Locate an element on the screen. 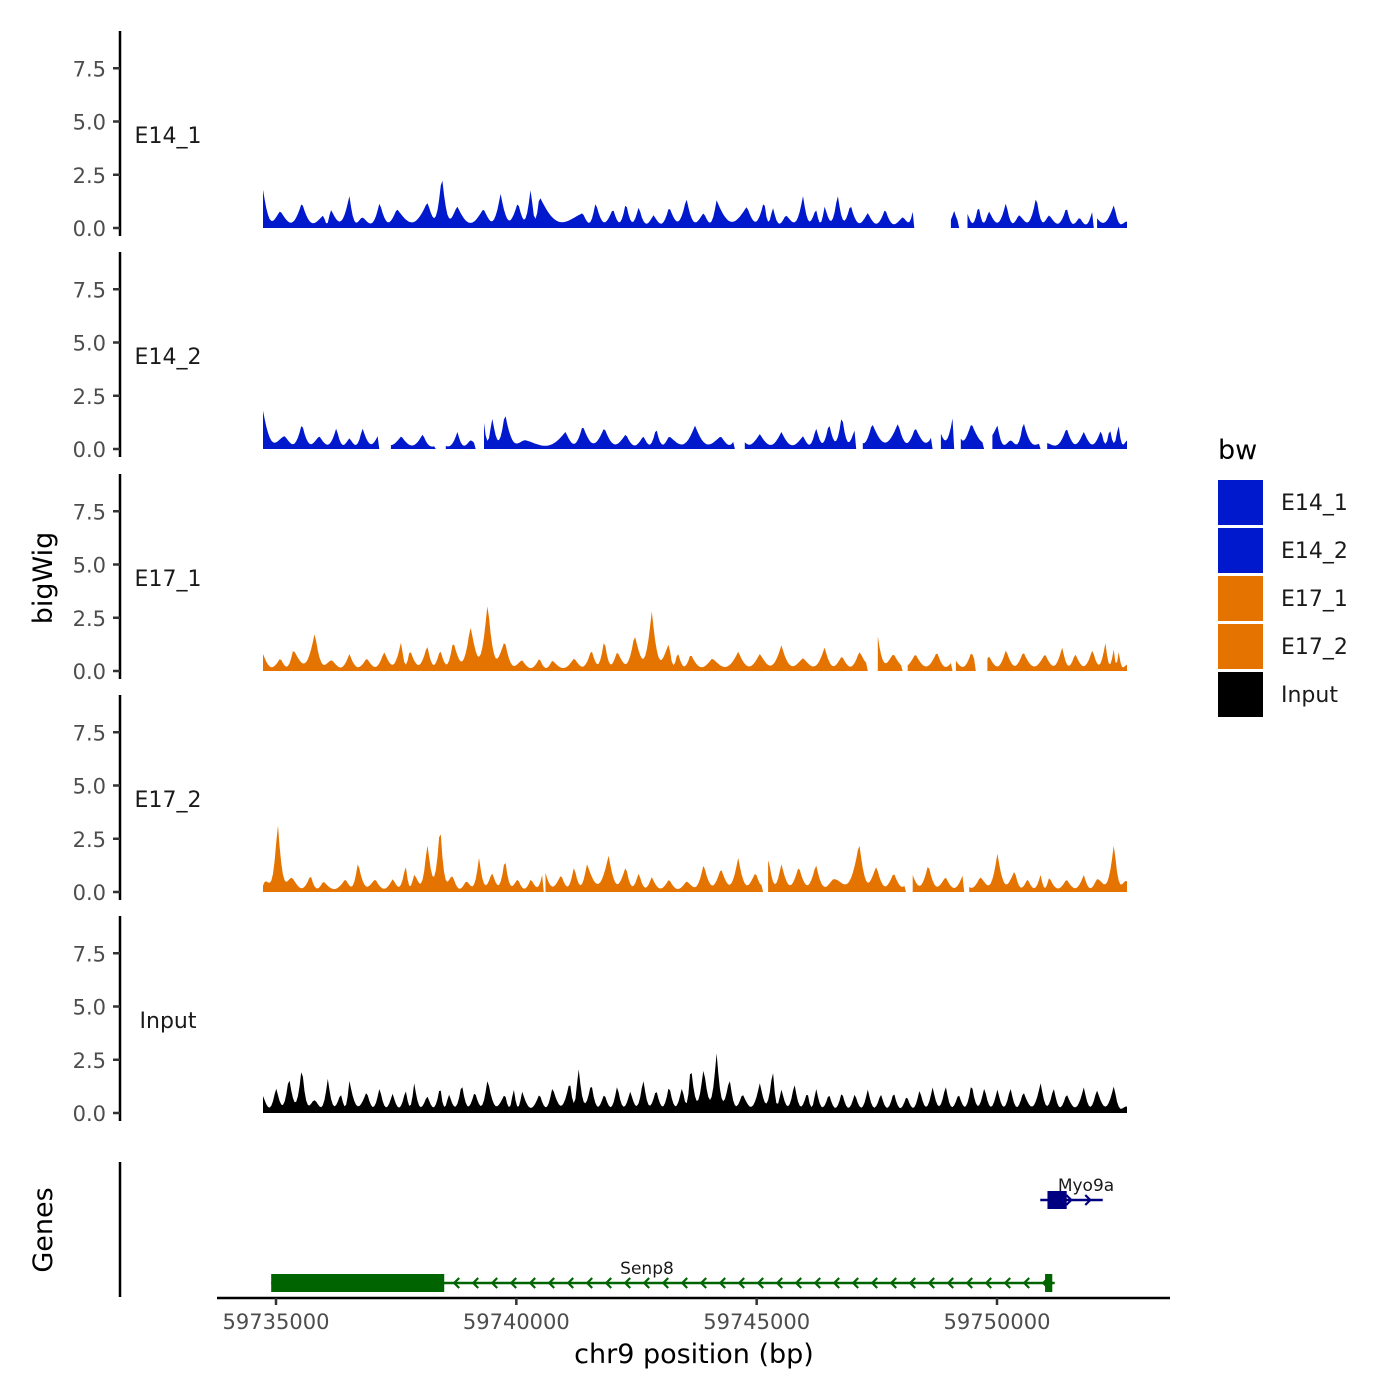 The image size is (1400, 1400). x-tick-label: 59740000 is located at coordinates (516, 1322).